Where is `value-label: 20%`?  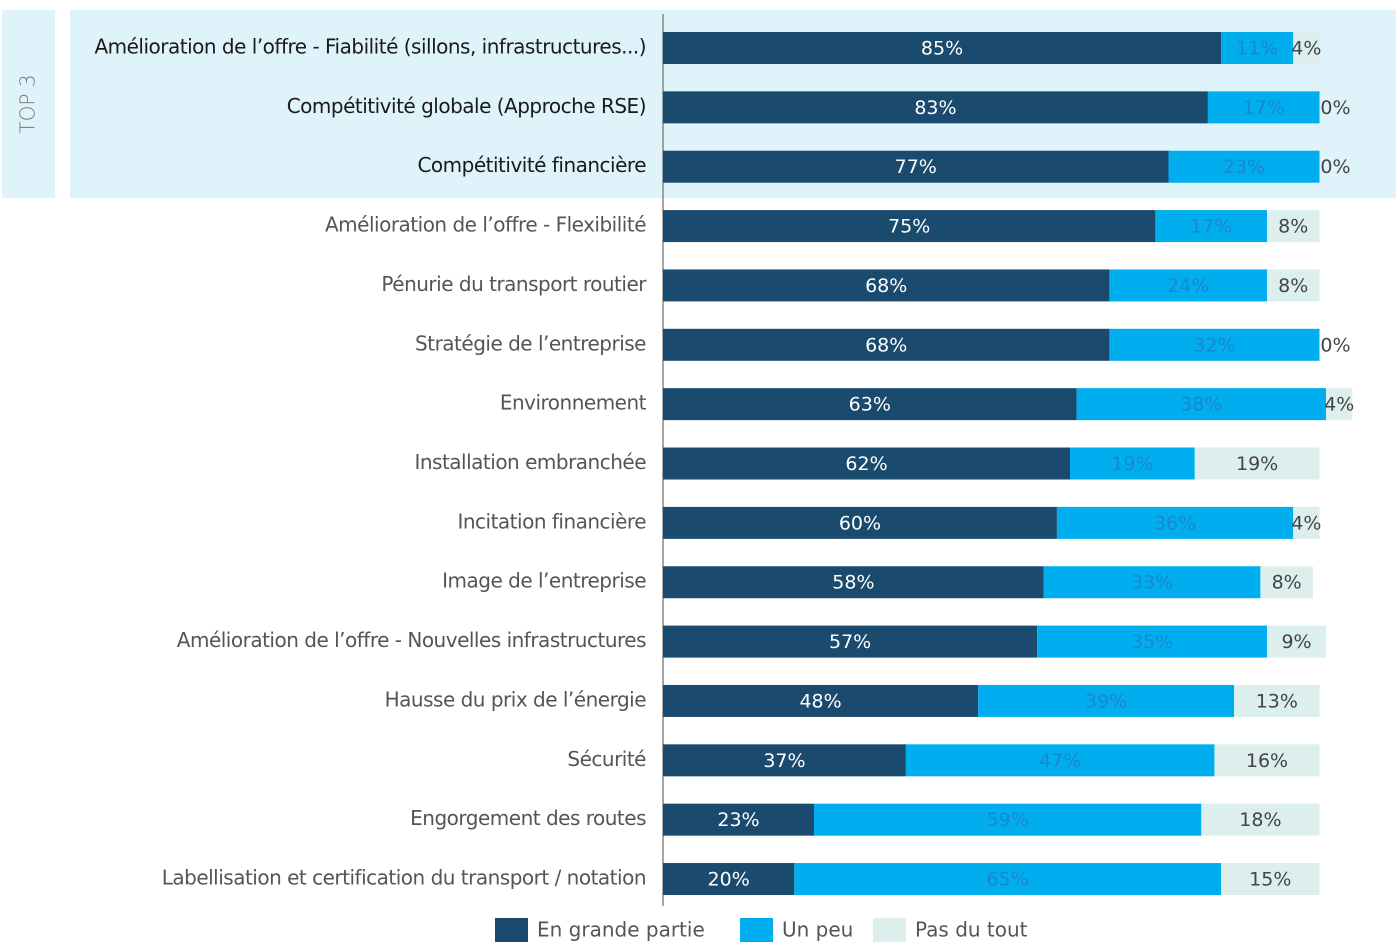
value-label: 20% is located at coordinates (729, 880).